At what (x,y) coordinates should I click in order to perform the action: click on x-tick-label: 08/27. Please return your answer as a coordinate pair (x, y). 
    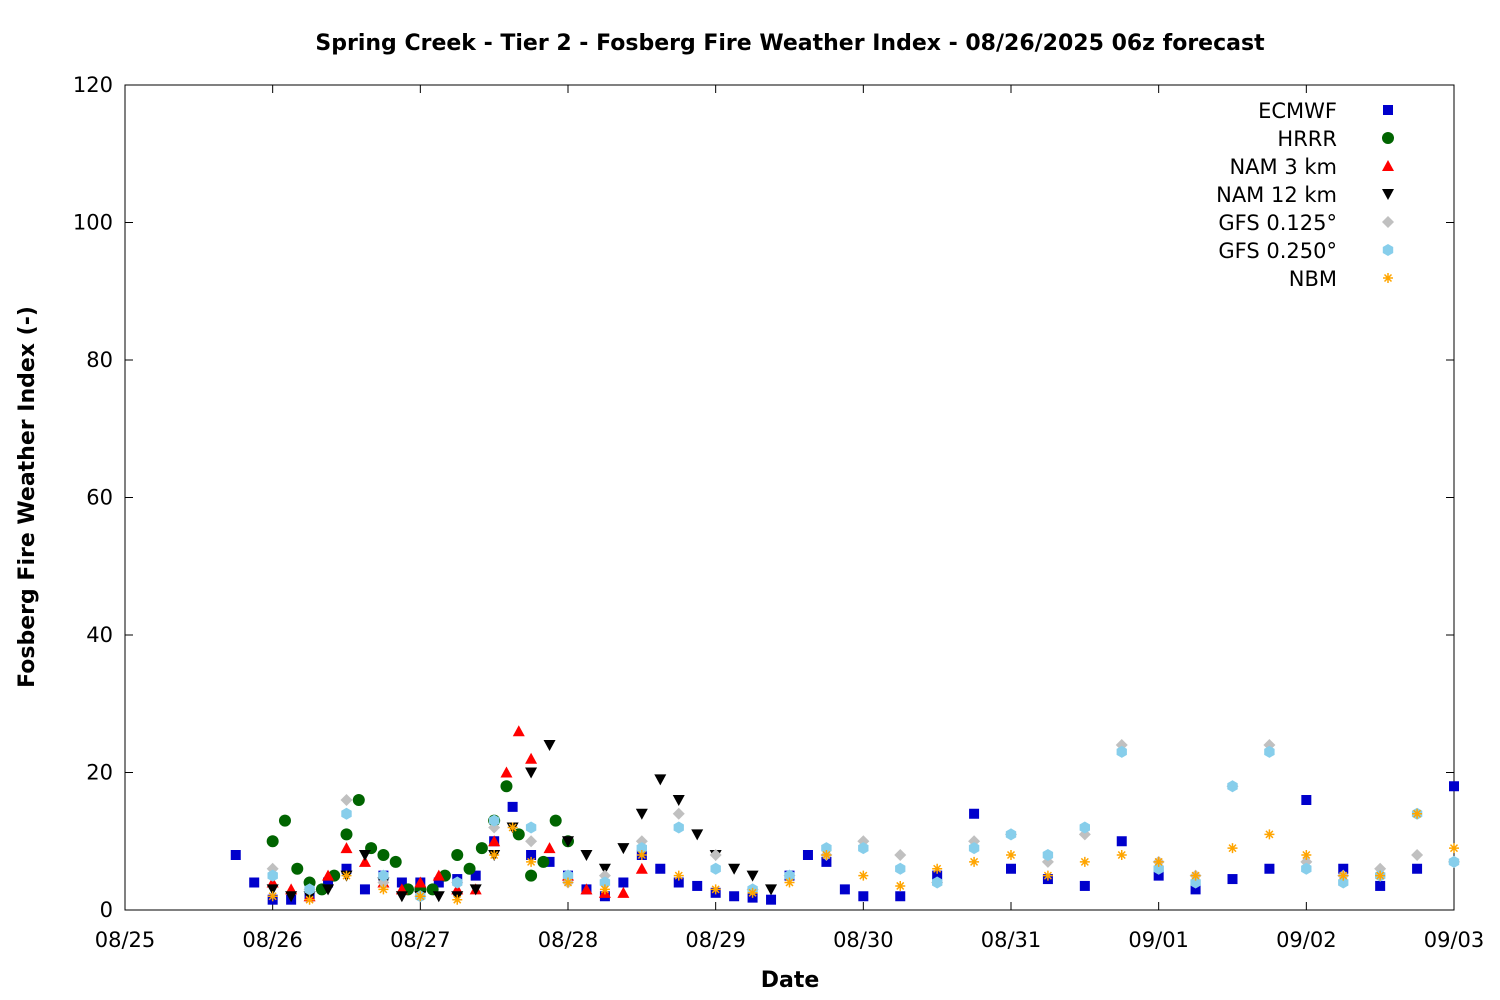
    Looking at the image, I should click on (420, 940).